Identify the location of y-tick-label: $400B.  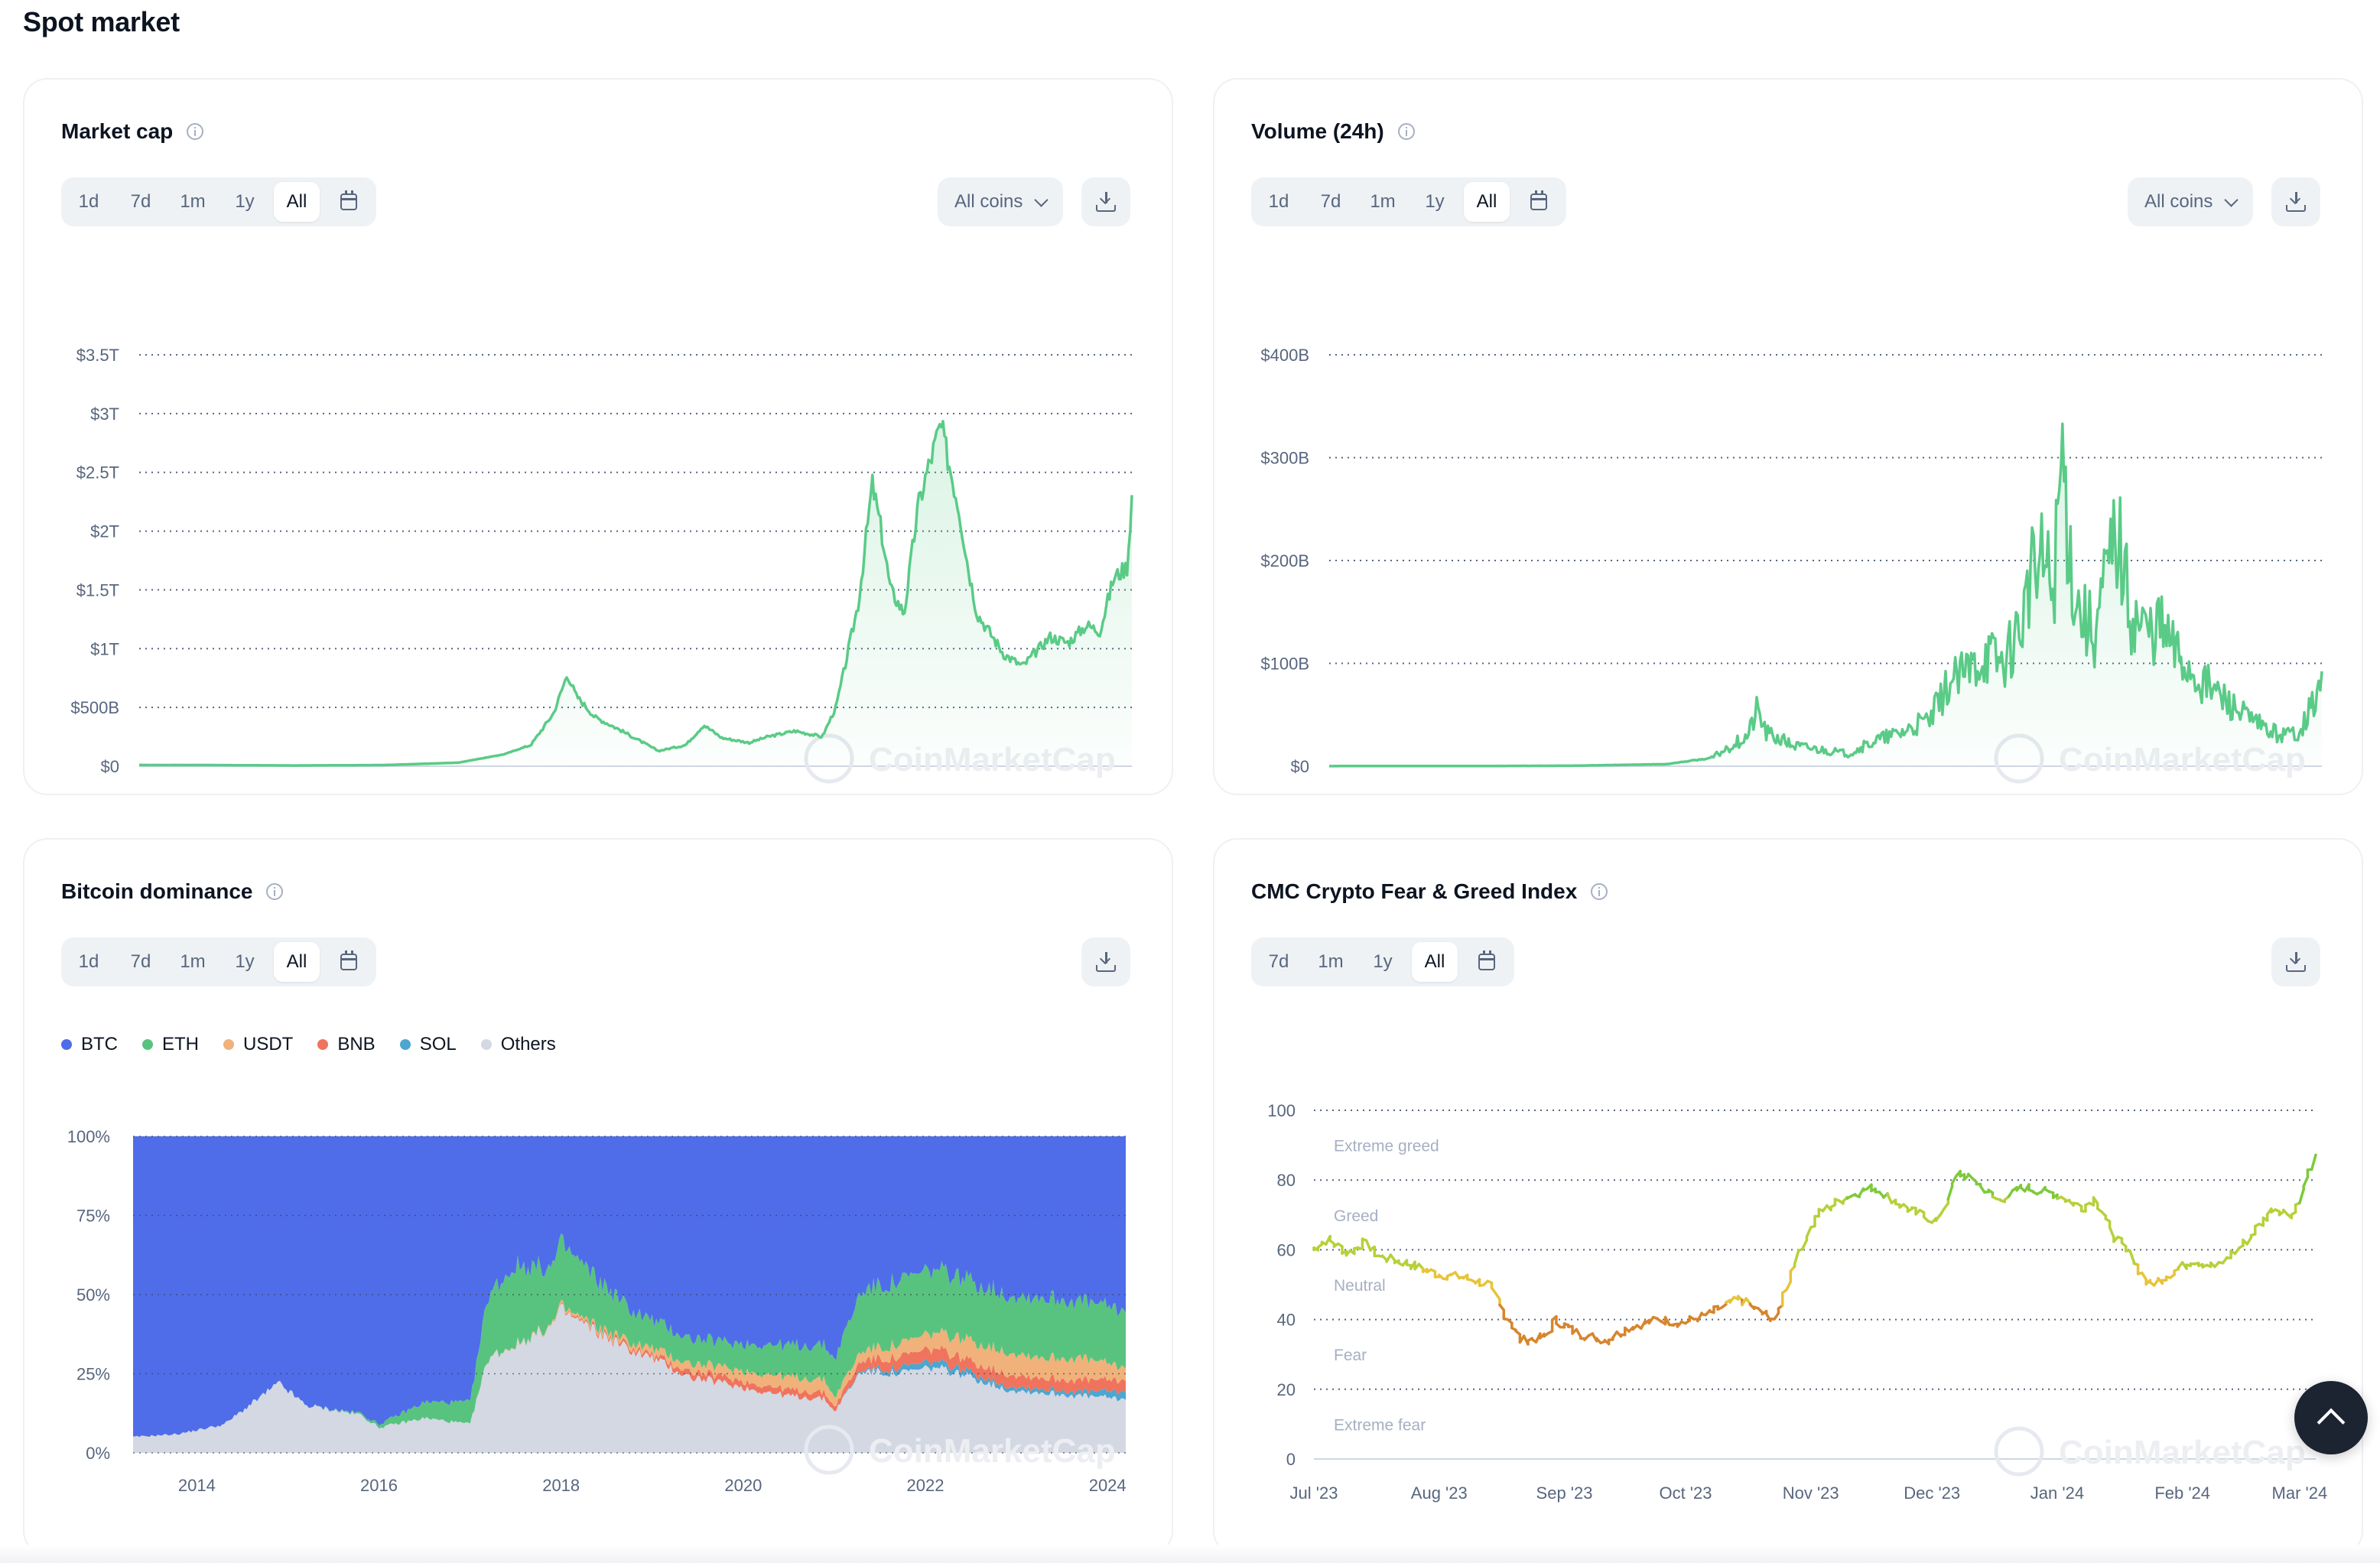
(1284, 356).